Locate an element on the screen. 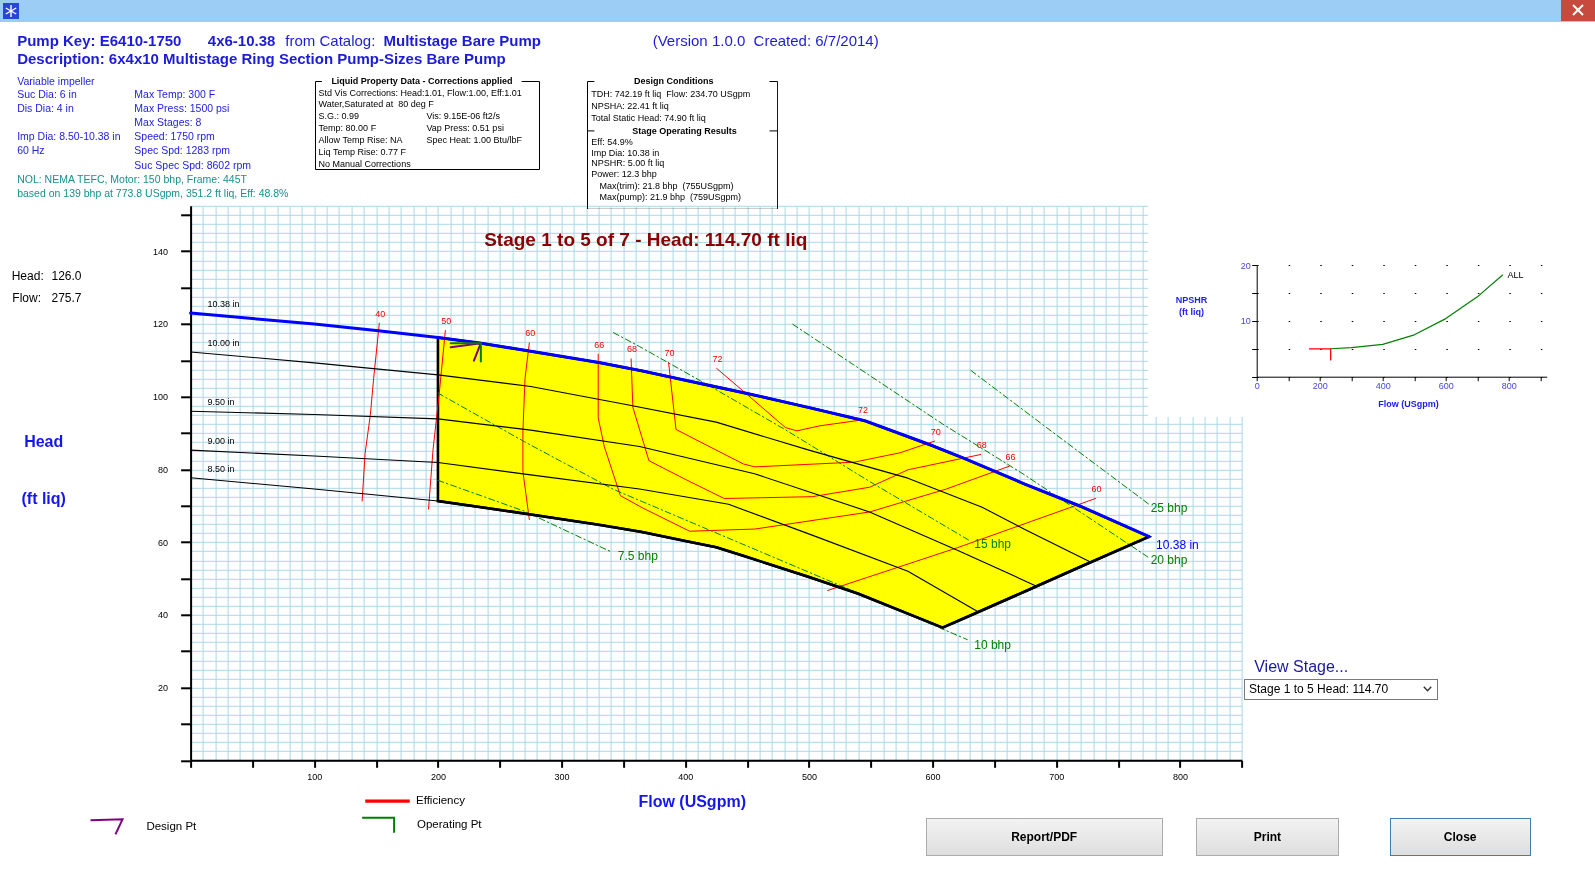 Image resolution: width=1595 pixels, height=873 pixels. x-tick-label: 700 is located at coordinates (1057, 776).